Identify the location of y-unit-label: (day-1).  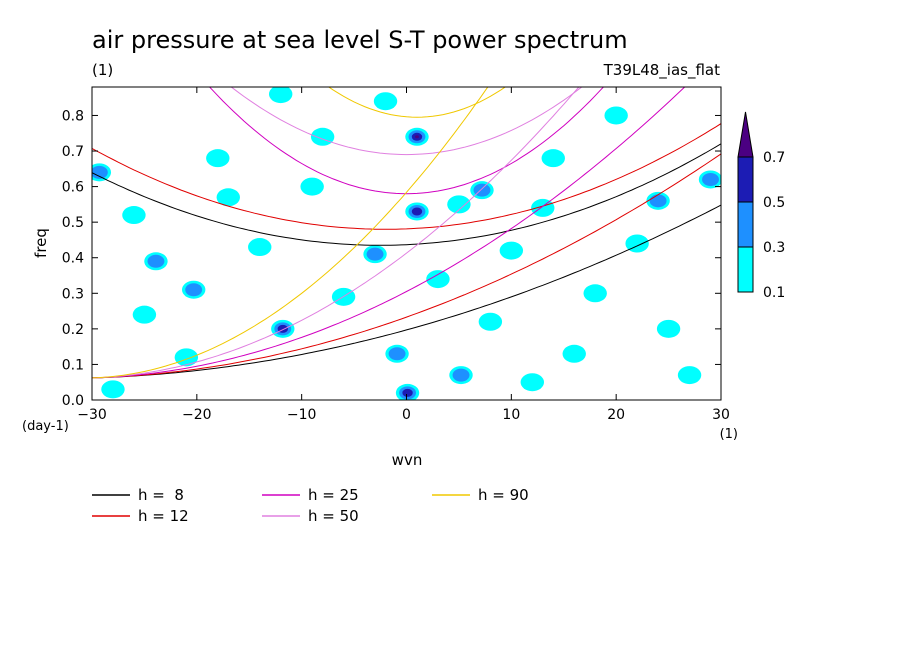
(45, 426).